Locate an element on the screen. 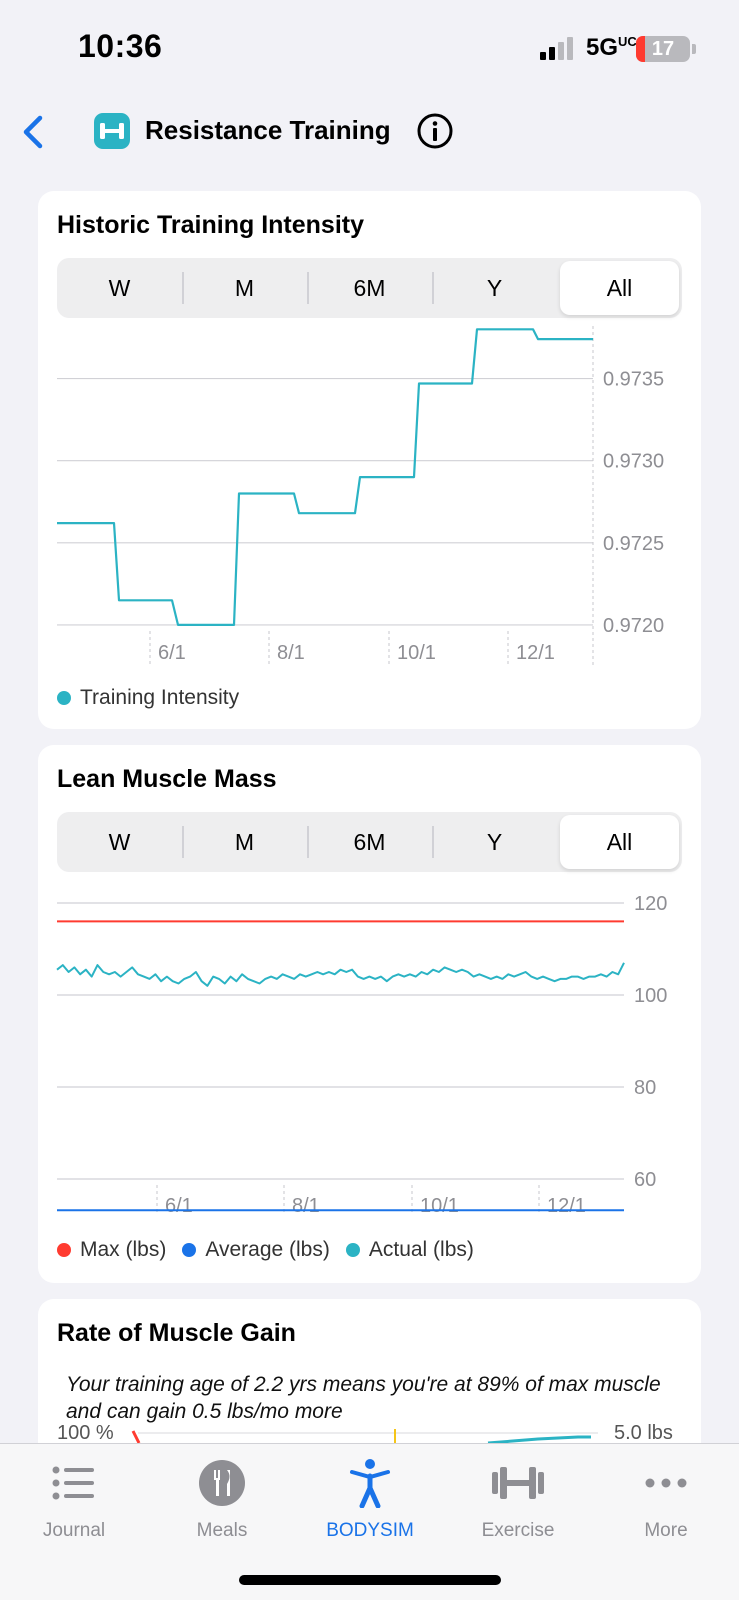 This screenshot has width=739, height=1600. lean-series-line is located at coordinates (340, 974).